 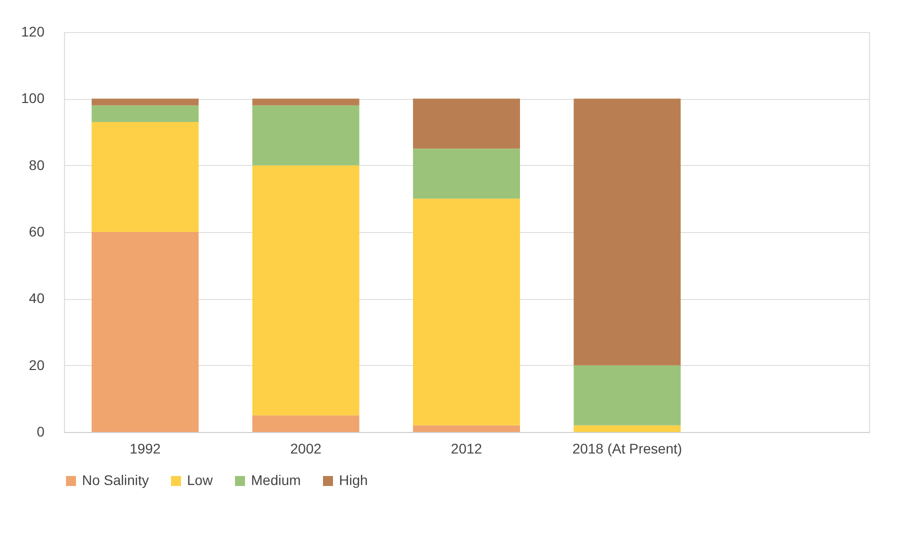 I want to click on x-tick-label: 2002, so click(x=306, y=448).